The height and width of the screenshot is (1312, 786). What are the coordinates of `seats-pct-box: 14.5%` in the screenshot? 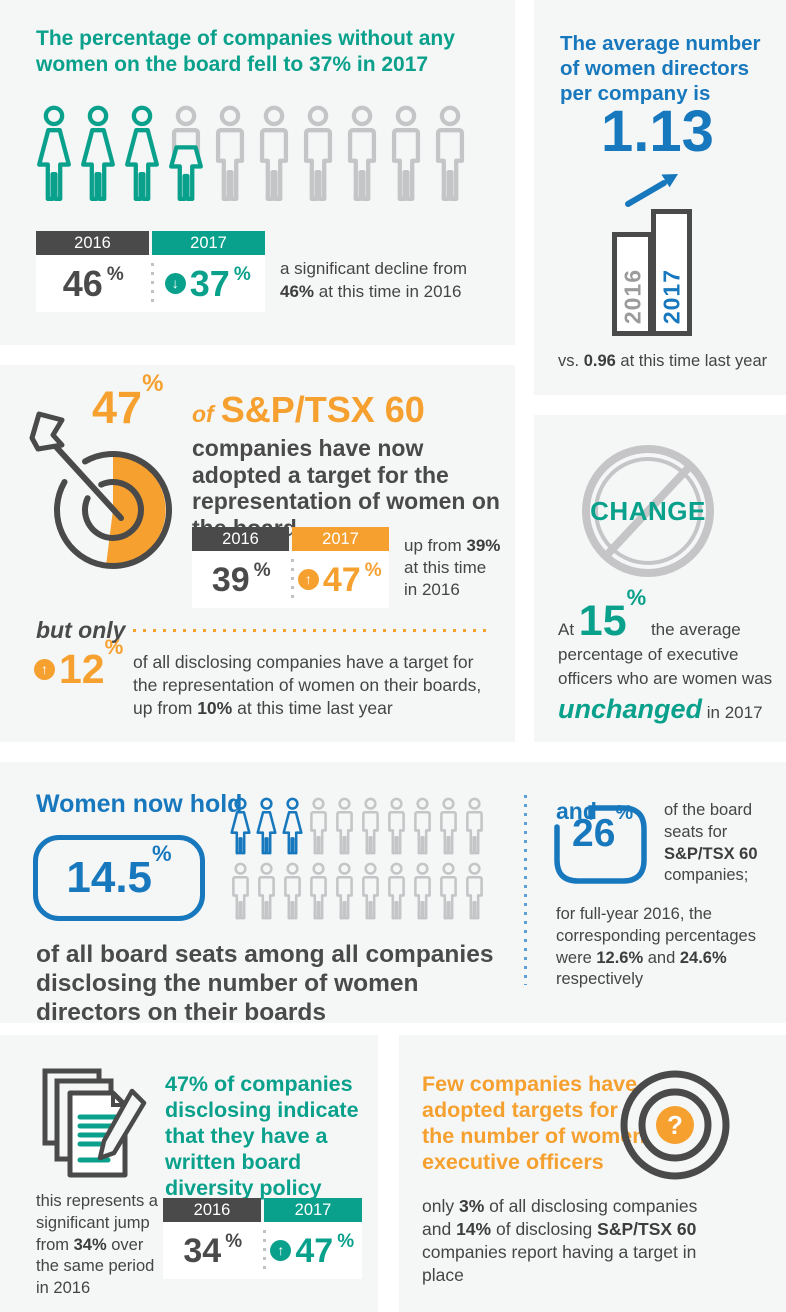 It's located at (119, 878).